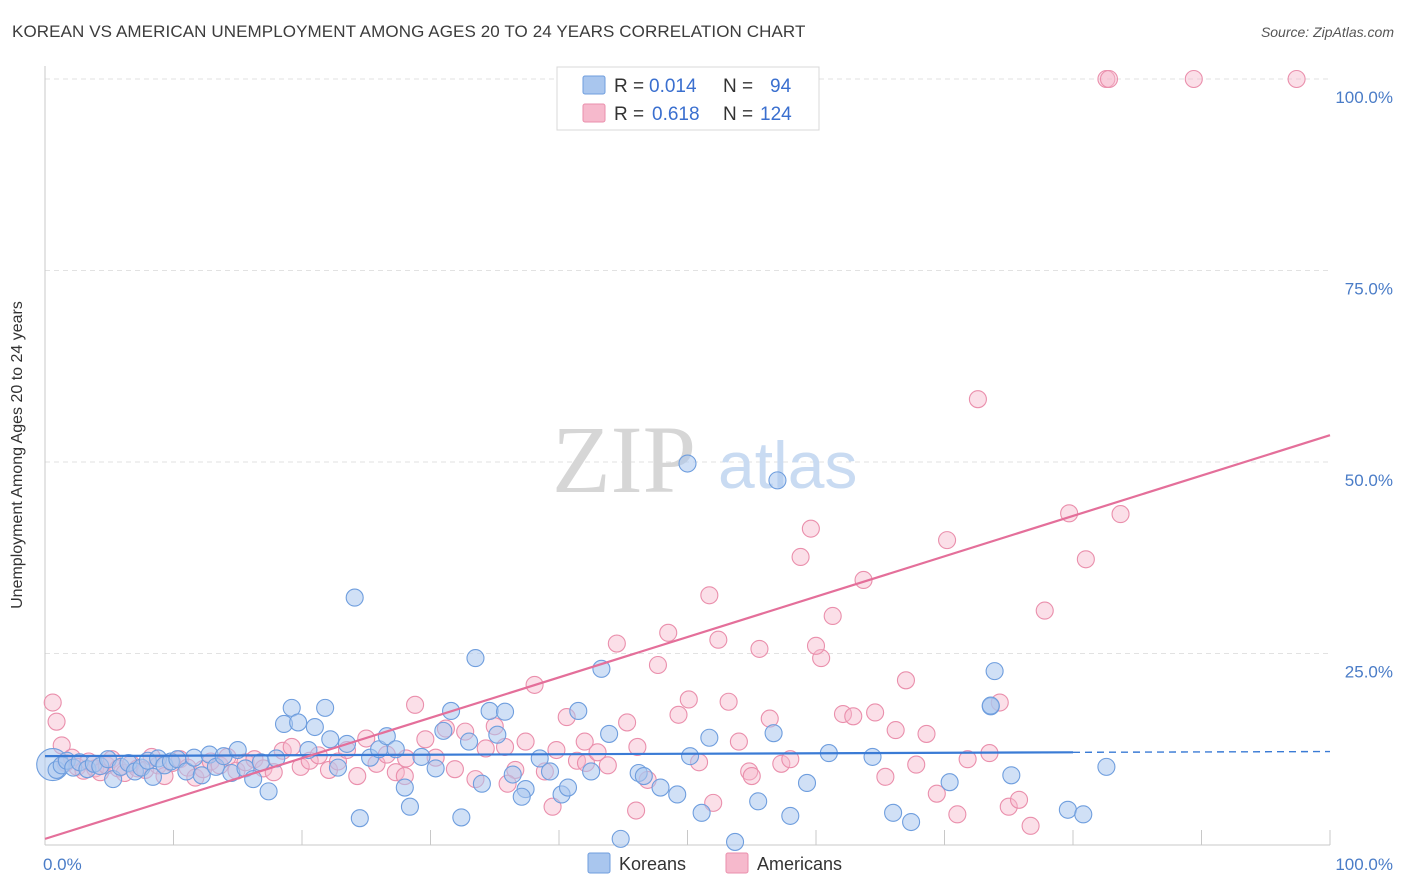 The image size is (1406, 892). Describe the element at coordinates (787, 465) in the screenshot. I see `watermark-atlas: atlas` at that location.